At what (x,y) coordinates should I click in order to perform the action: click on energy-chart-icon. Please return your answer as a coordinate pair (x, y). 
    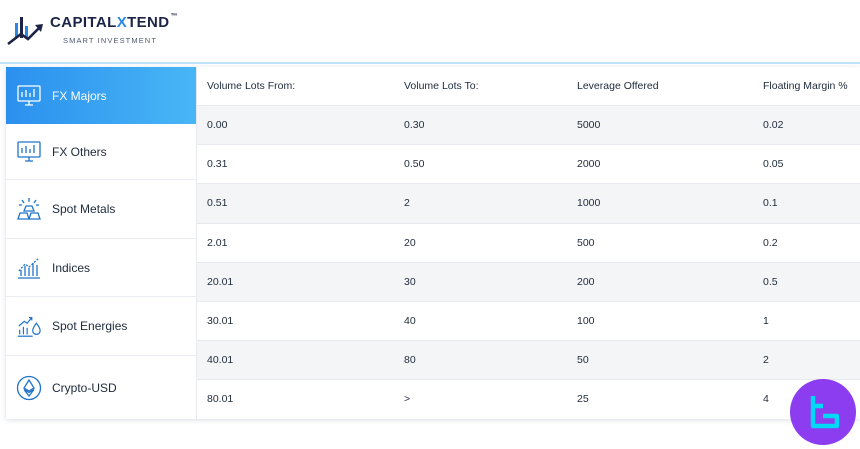
    Looking at the image, I should click on (29, 326).